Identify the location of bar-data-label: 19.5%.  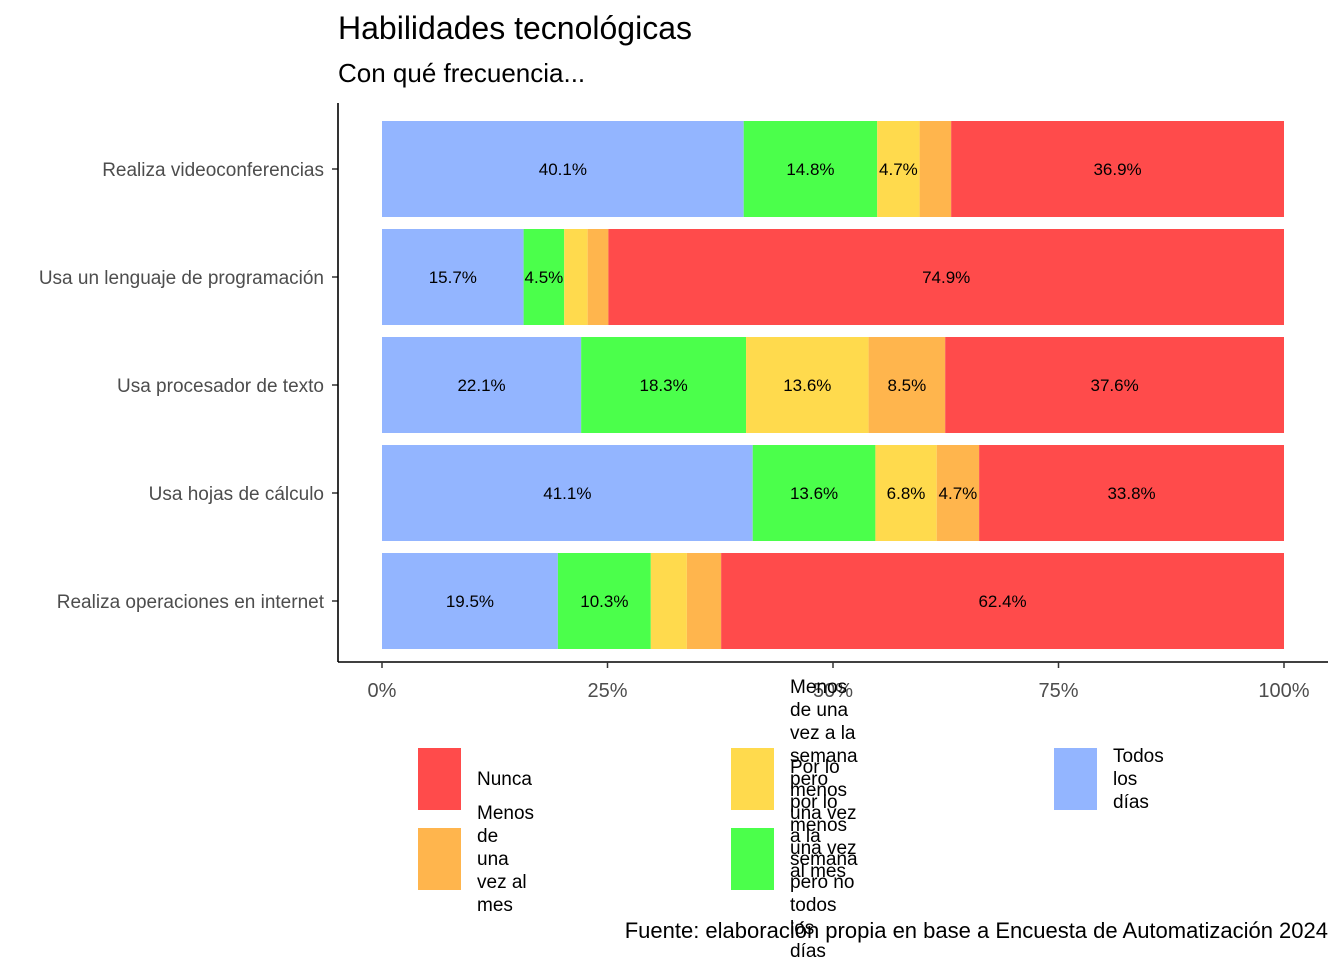
(470, 601).